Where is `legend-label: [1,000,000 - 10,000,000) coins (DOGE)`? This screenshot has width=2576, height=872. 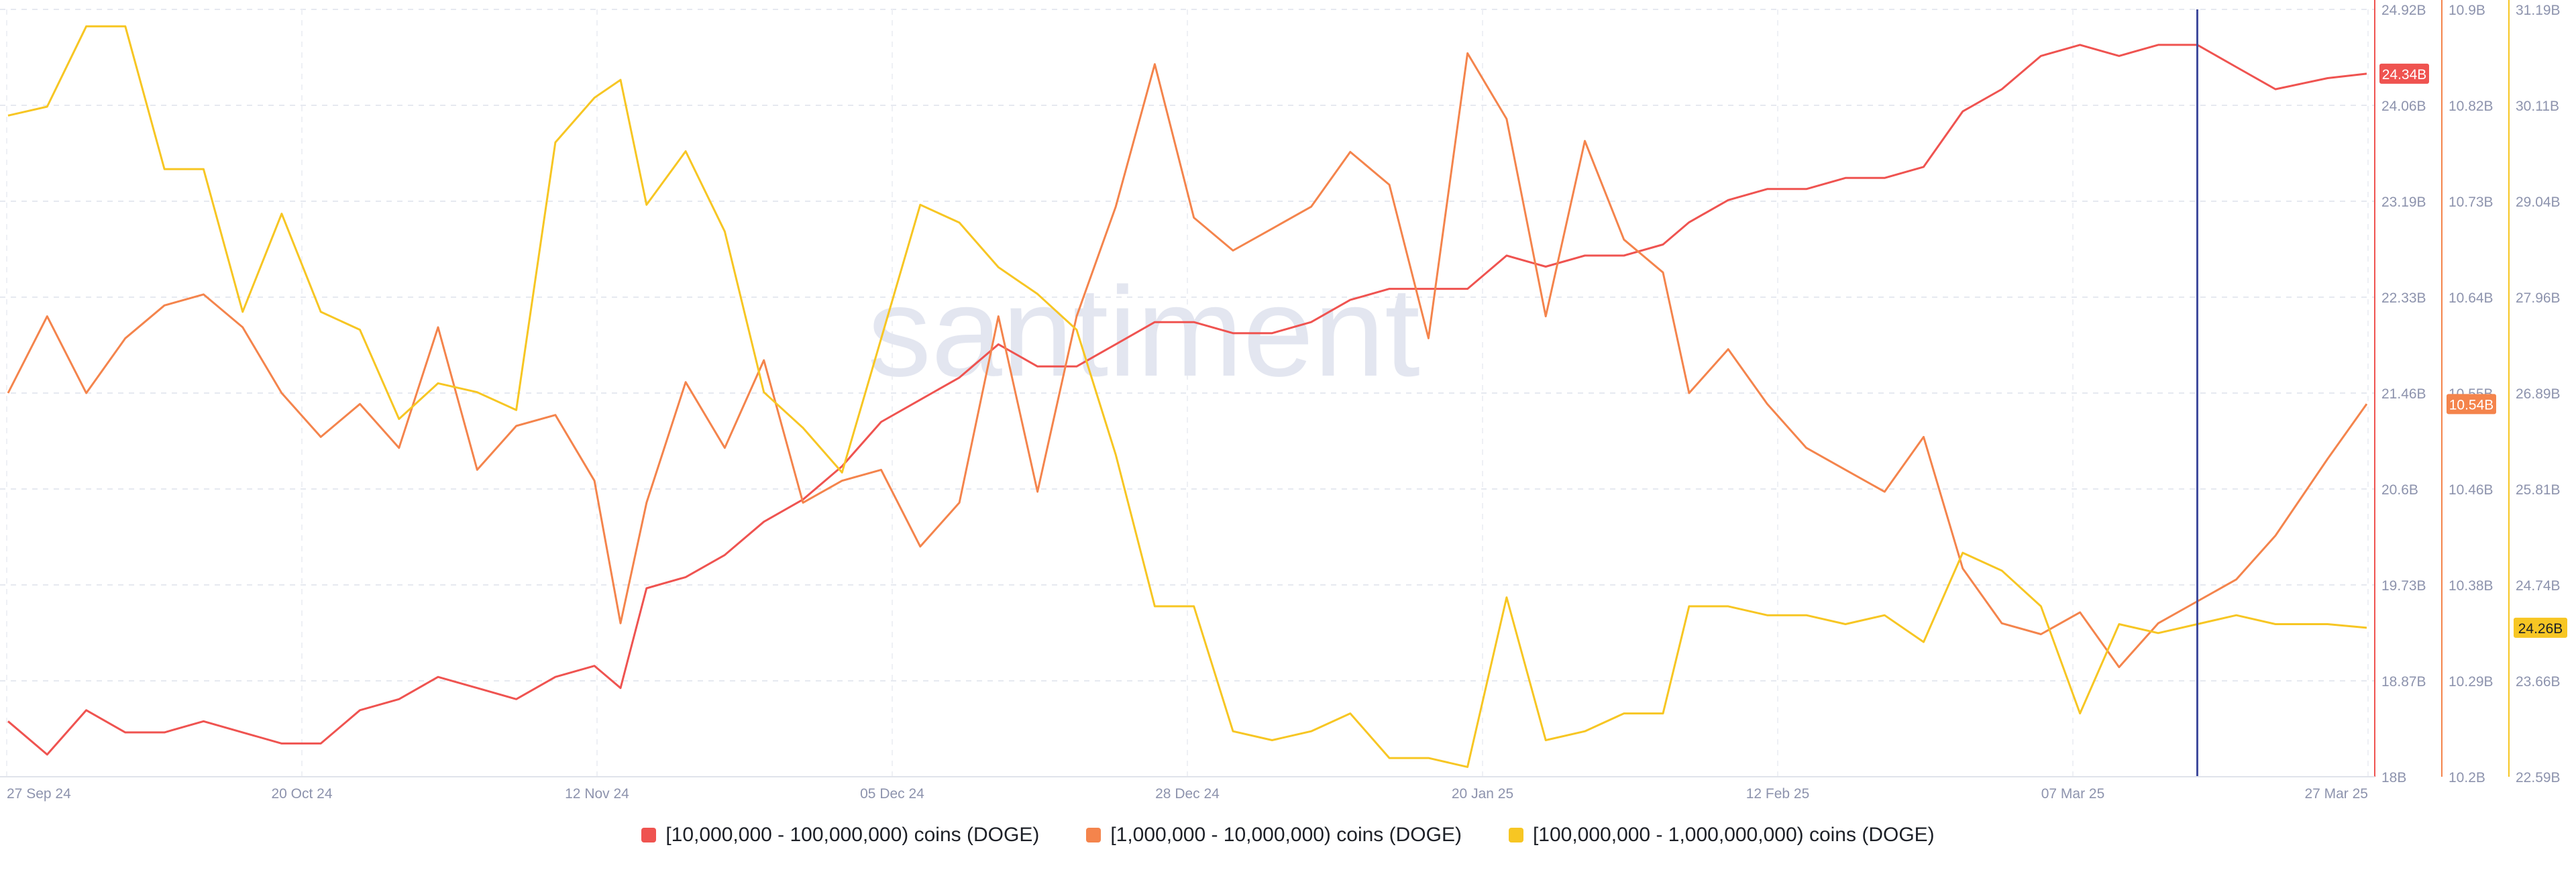 legend-label: [1,000,000 - 10,000,000) coins (DOGE) is located at coordinates (1286, 835).